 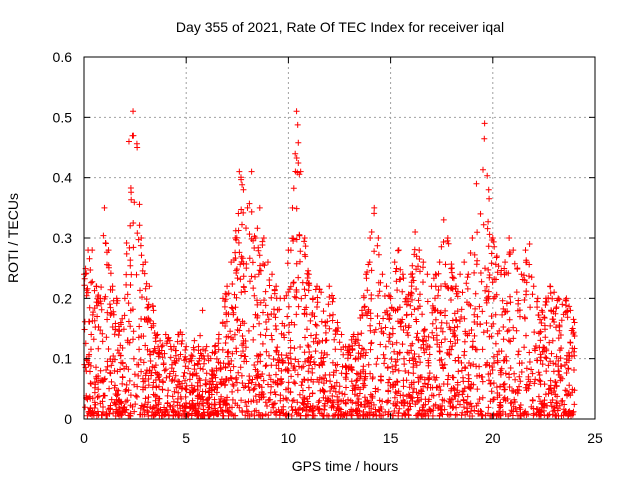 What do you see at coordinates (63, 359) in the screenshot?
I see `y-tick-label: 0.1` at bounding box center [63, 359].